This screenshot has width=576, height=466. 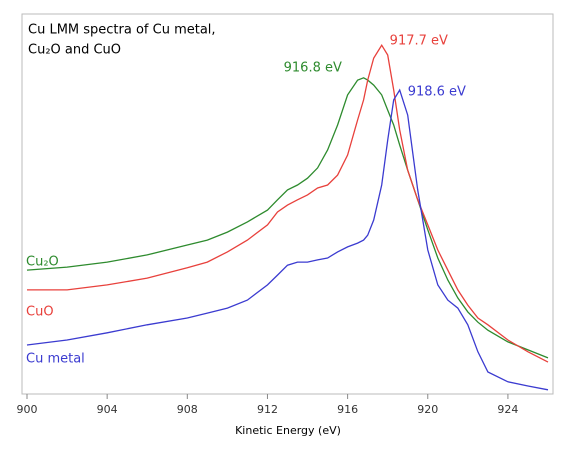 I want to click on series-label: Cu metal, so click(x=55, y=358).